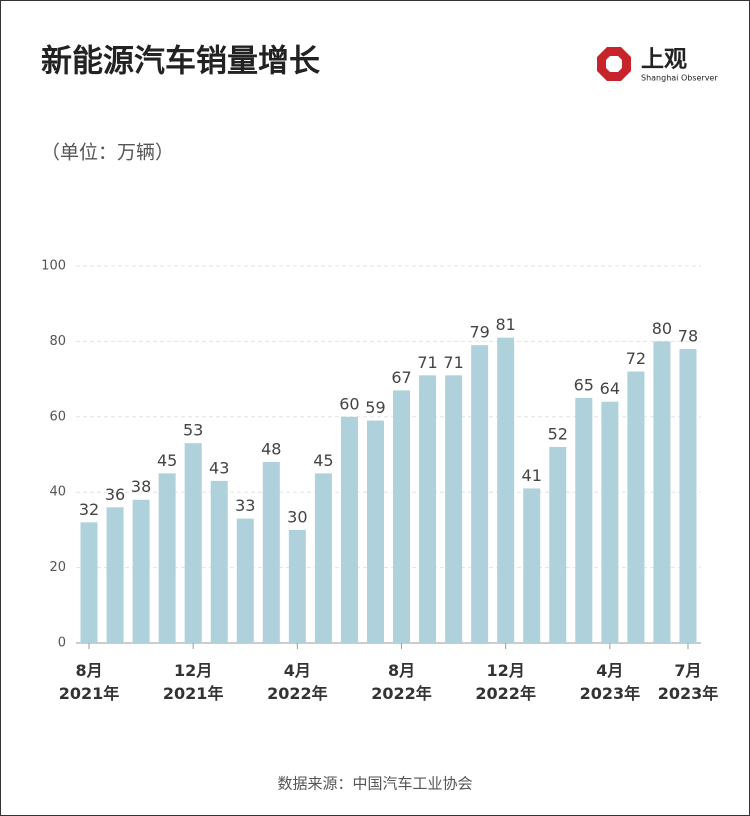 This screenshot has height=816, width=750. What do you see at coordinates (297, 682) in the screenshot?
I see `x-tick-label: 4月 2022年` at bounding box center [297, 682].